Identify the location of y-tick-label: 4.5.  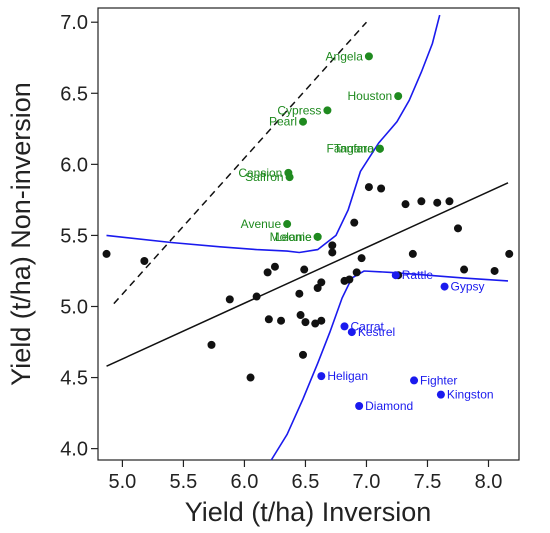
(74, 379).